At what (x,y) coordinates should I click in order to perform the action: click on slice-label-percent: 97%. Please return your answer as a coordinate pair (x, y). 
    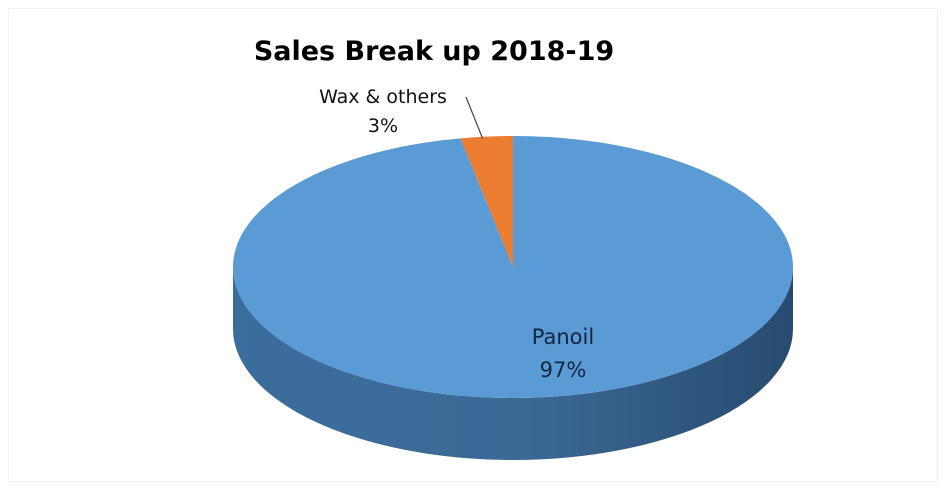
    Looking at the image, I should click on (563, 370).